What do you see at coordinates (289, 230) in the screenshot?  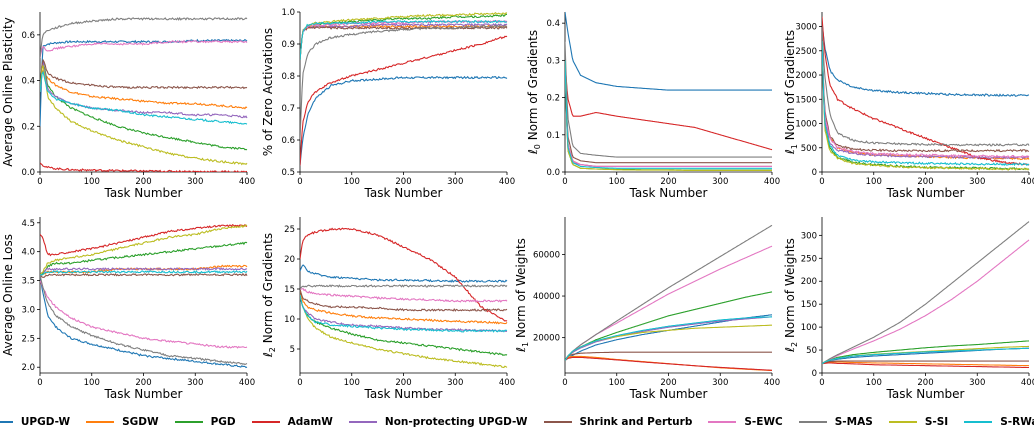 I see `y-tick-label: 25` at bounding box center [289, 230].